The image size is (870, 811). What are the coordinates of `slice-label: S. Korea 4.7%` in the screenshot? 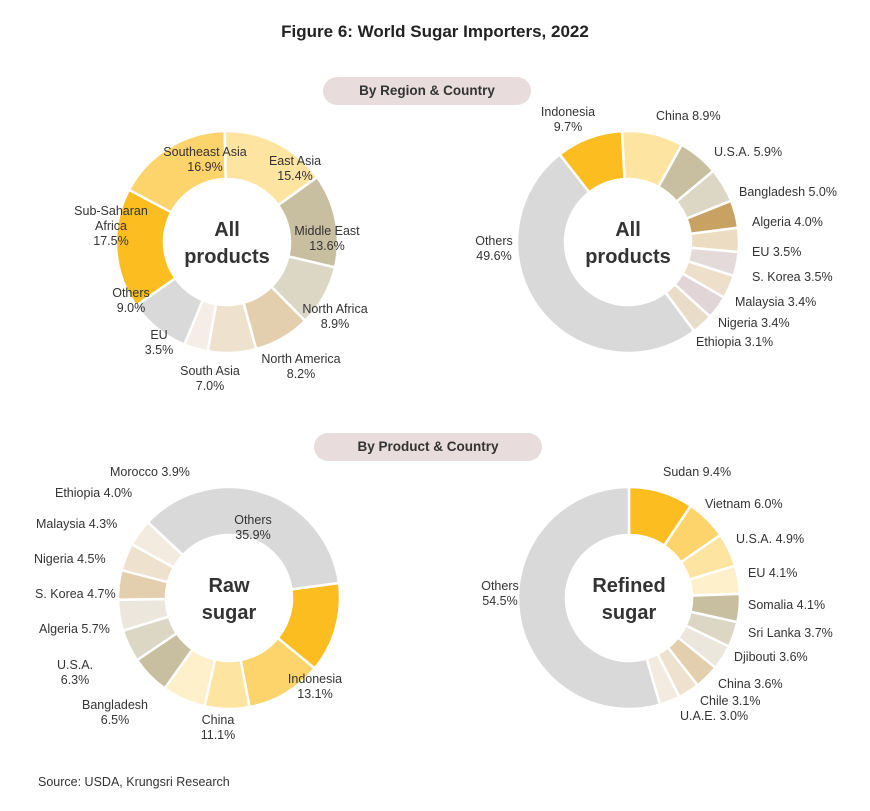 It's located at (75, 594).